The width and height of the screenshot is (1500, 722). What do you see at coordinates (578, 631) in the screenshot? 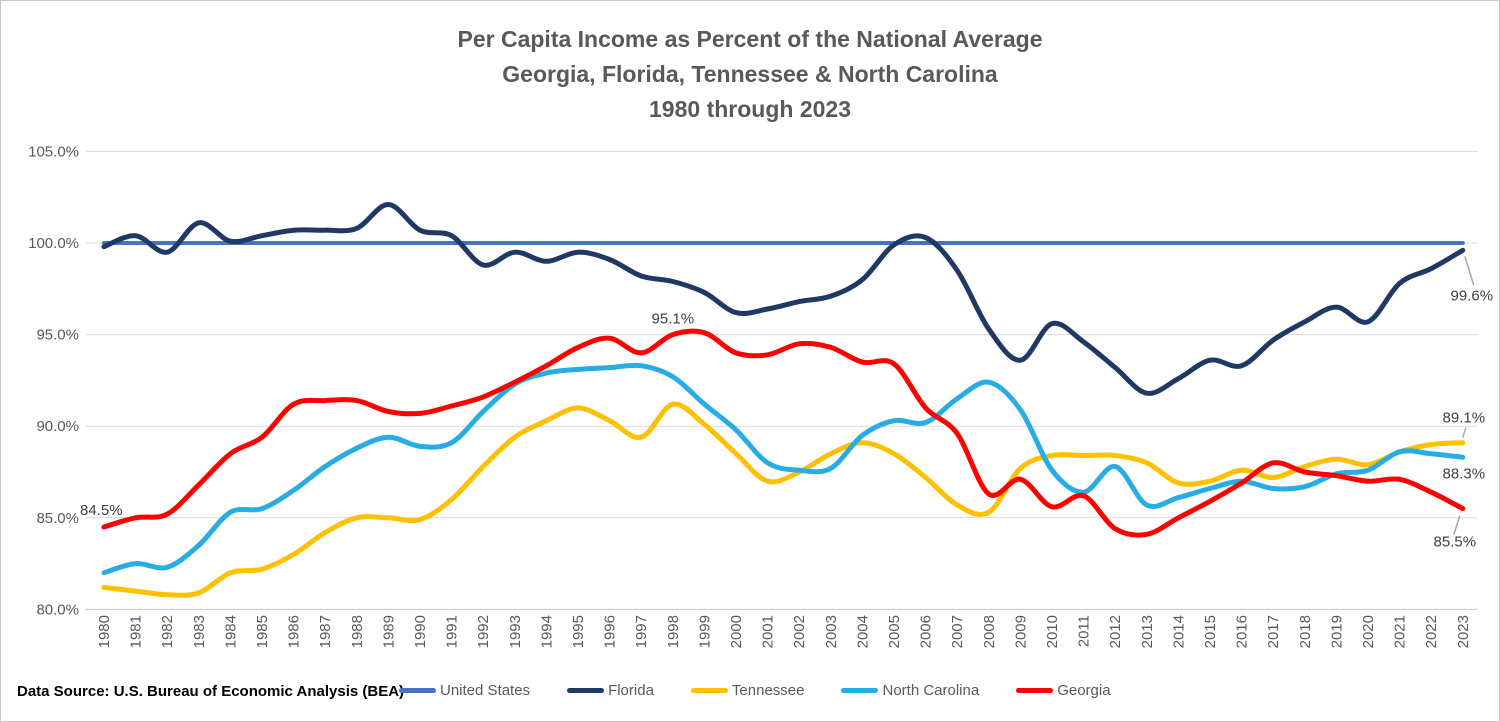
I see `x-axis-label: 1995` at bounding box center [578, 631].